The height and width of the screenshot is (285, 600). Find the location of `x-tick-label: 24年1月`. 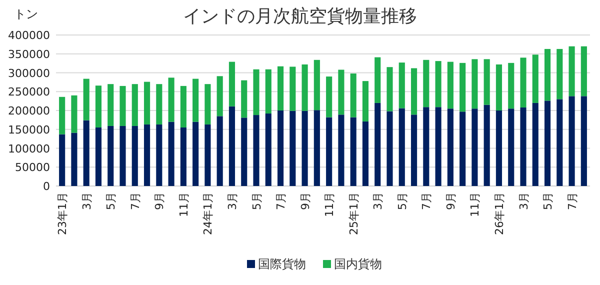

x-tick-label: 24年1月 is located at coordinates (208, 213).